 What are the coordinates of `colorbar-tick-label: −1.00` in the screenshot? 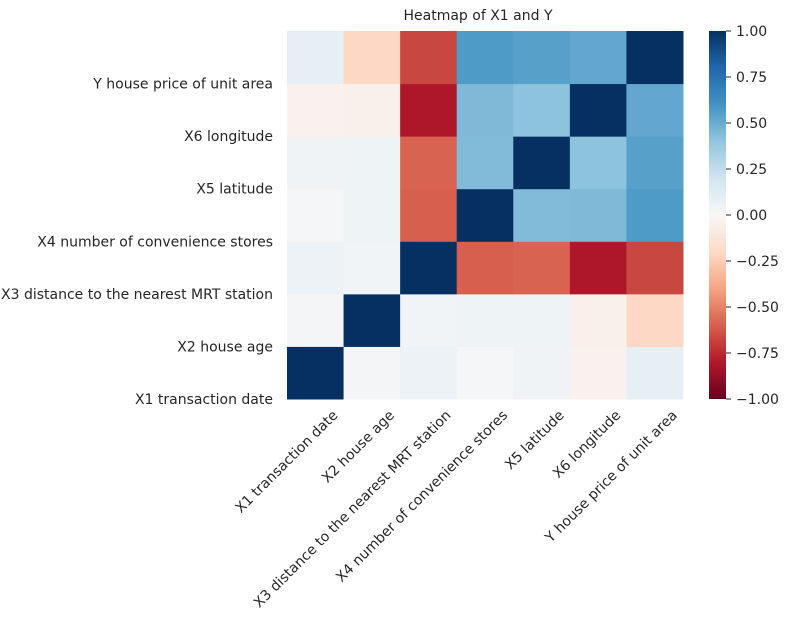 It's located at (757, 400).